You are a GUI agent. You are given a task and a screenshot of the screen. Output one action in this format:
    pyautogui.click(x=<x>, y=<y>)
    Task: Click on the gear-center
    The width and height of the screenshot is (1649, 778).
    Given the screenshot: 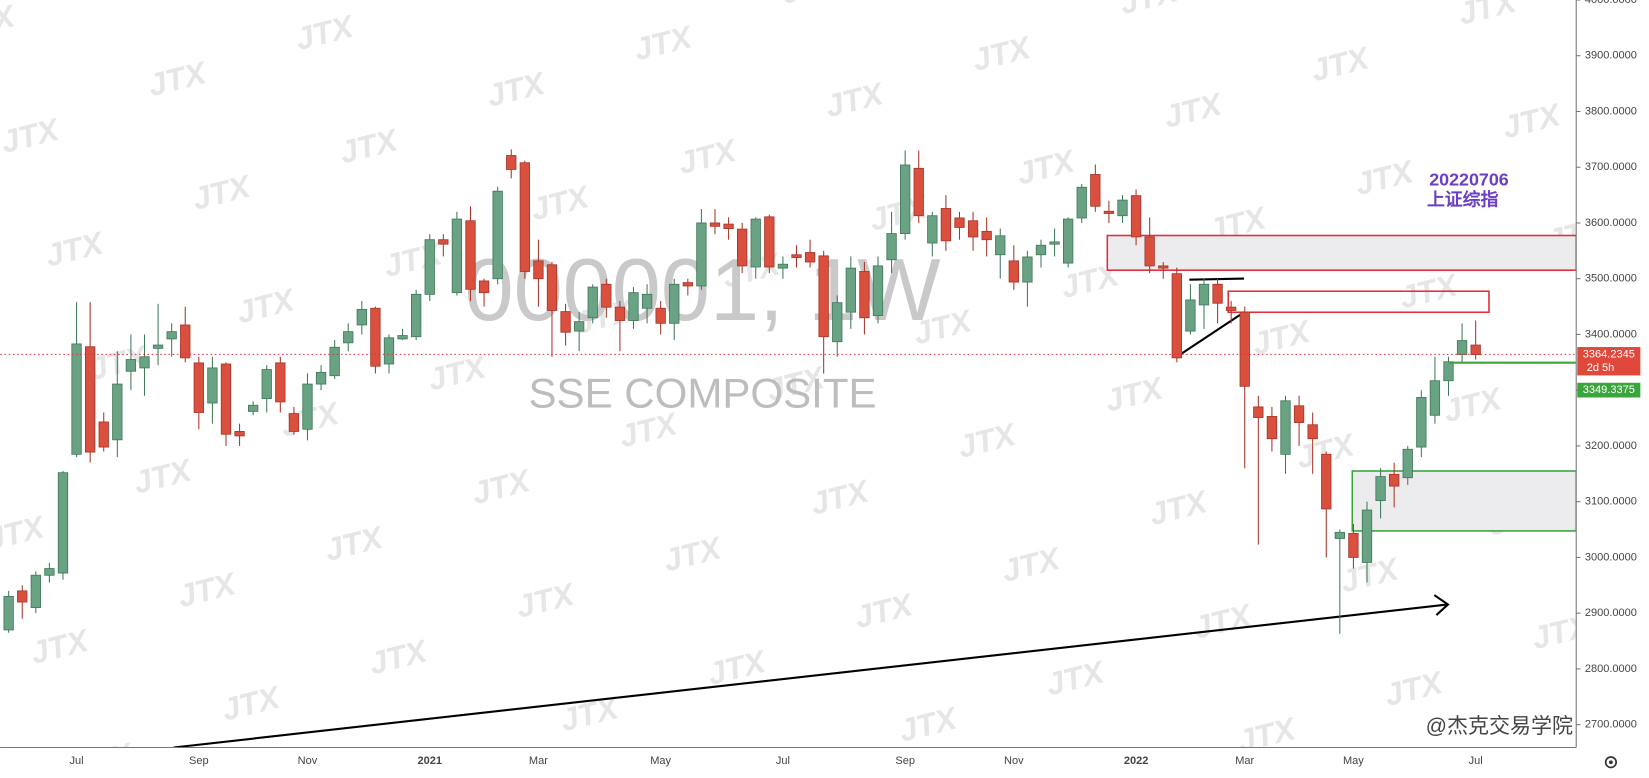 What is the action you would take?
    pyautogui.click(x=1611, y=762)
    